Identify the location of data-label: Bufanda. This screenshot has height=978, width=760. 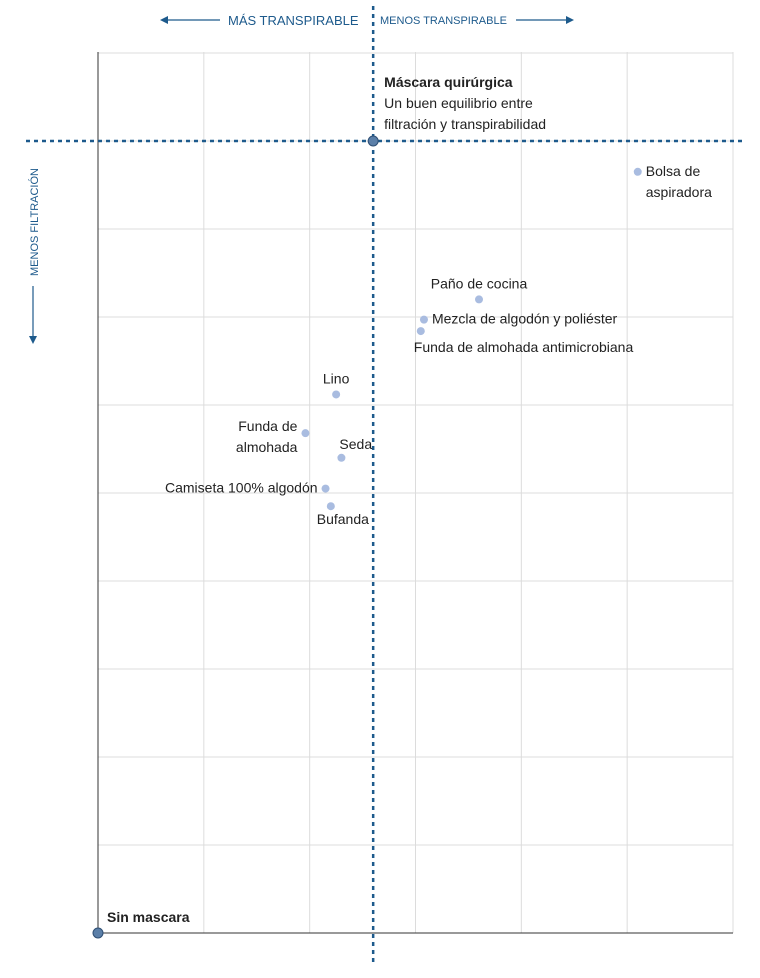
(343, 519).